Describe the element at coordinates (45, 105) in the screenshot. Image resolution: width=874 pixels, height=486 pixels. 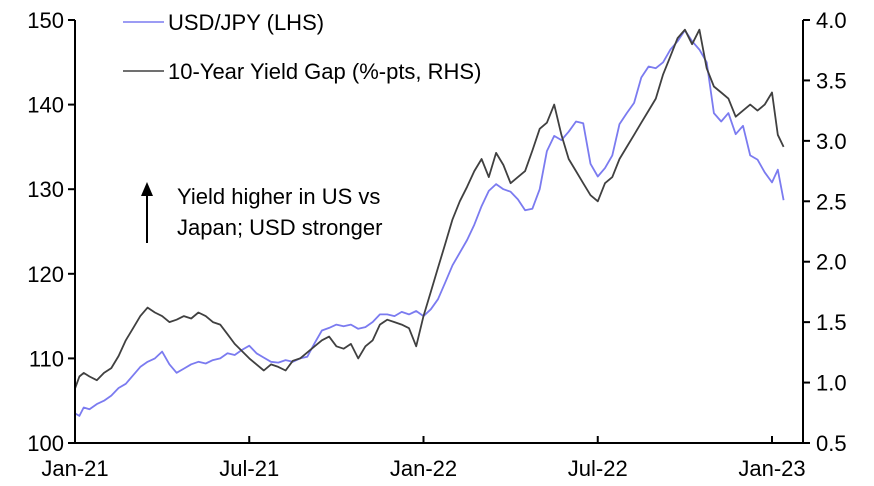
I see `left-tick-label: 140` at that location.